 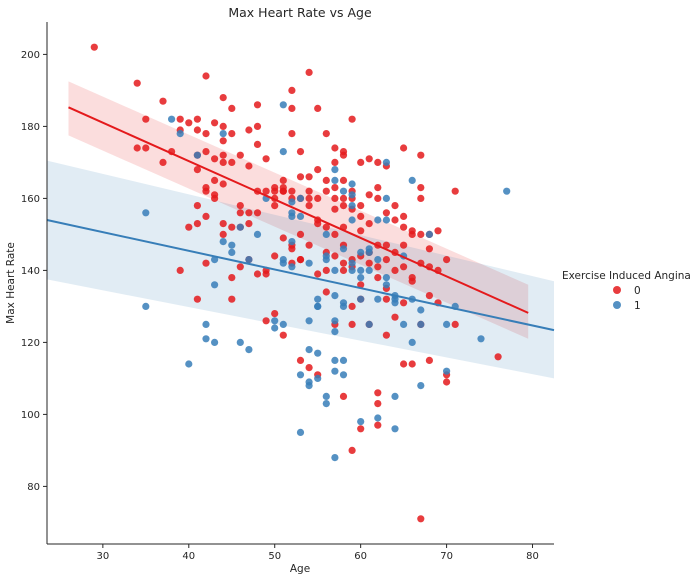 What do you see at coordinates (30, 55) in the screenshot?
I see `y-tick-label: 200` at bounding box center [30, 55].